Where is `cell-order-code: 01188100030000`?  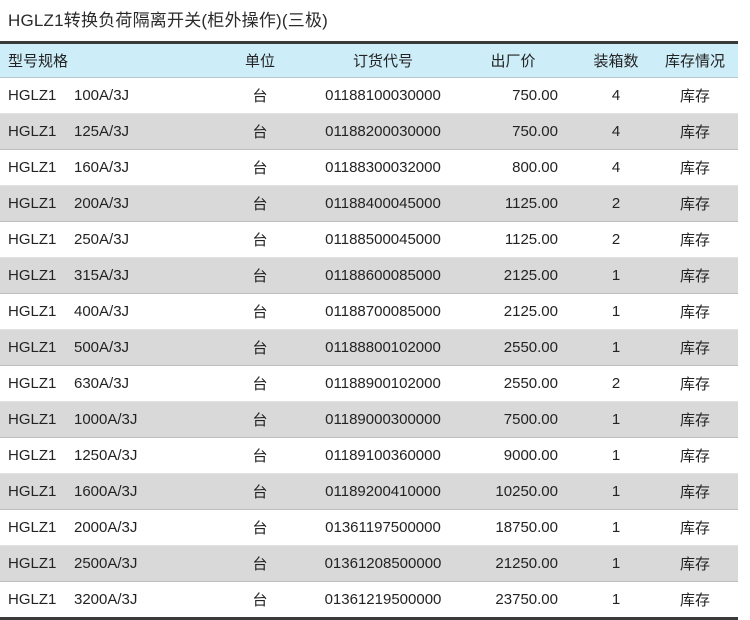
cell-order-code: 01188100030000 is located at coordinates (383, 95).